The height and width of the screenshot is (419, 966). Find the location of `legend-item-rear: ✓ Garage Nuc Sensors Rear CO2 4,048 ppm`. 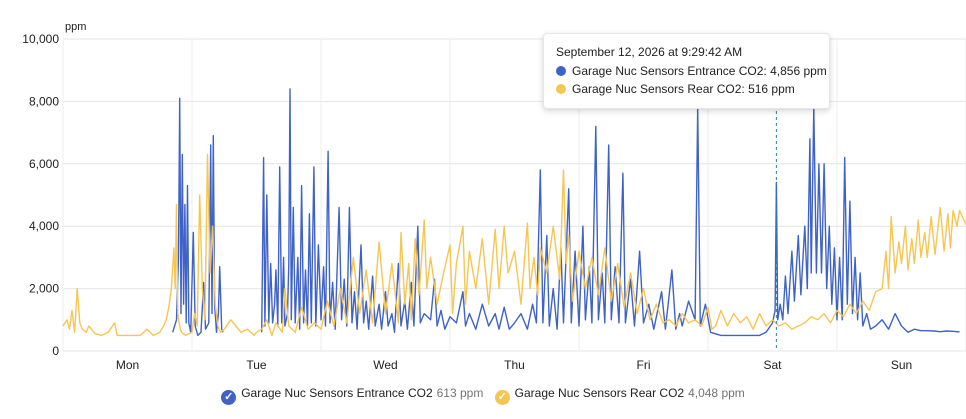

legend-item-rear: ✓ Garage Nuc Sensors Rear CO2 4,048 ppm is located at coordinates (619, 395).